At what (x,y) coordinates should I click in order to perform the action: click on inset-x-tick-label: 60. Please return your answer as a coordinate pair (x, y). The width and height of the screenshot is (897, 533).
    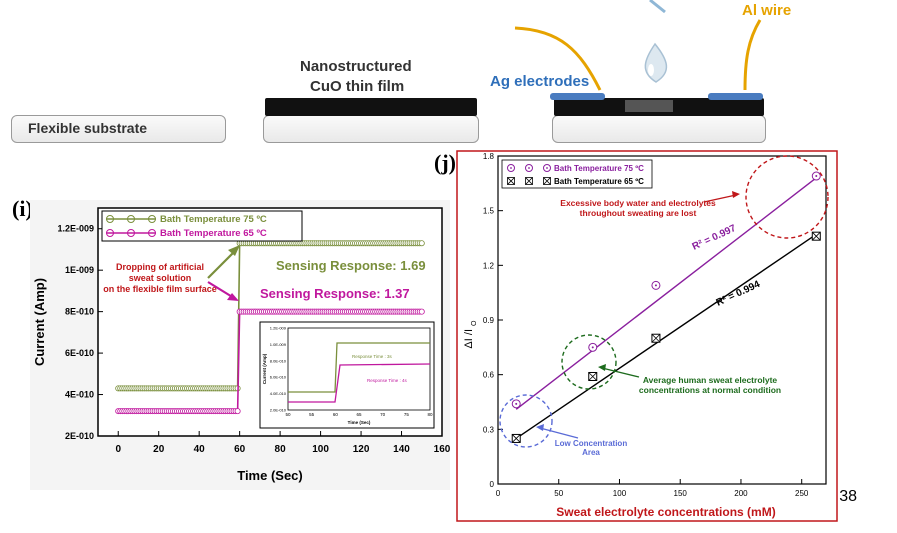
    Looking at the image, I should click on (336, 414).